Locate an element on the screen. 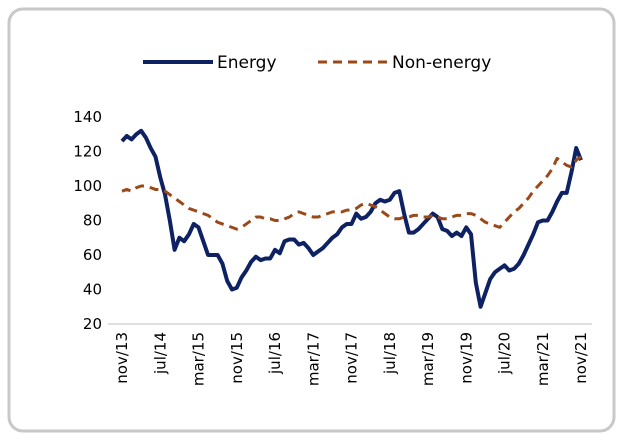  y-tick-label: 100 is located at coordinates (87, 186).